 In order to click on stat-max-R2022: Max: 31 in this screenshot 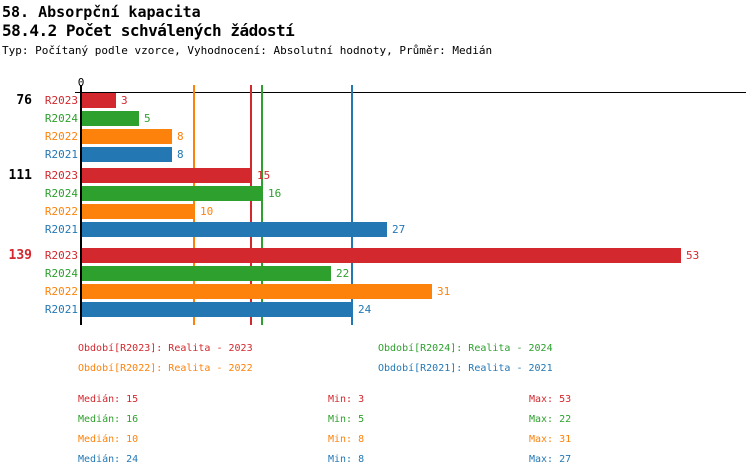, I will do `click(550, 439)`.